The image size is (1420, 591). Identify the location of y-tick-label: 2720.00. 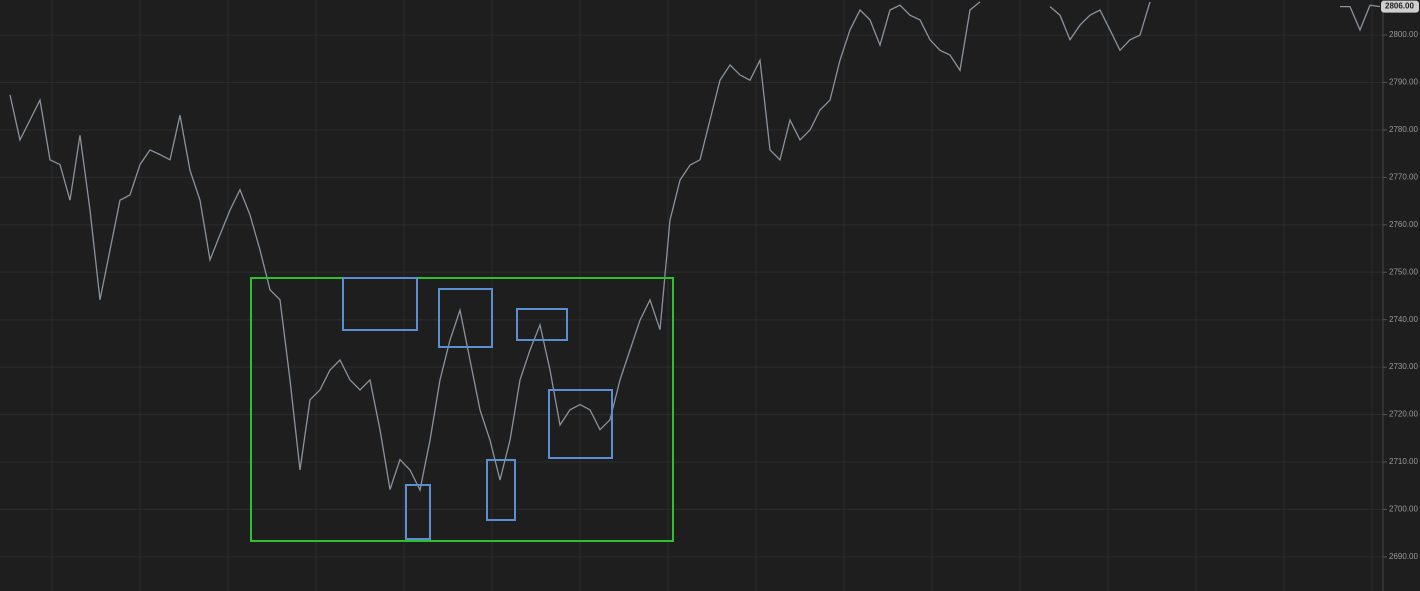
(1403, 414).